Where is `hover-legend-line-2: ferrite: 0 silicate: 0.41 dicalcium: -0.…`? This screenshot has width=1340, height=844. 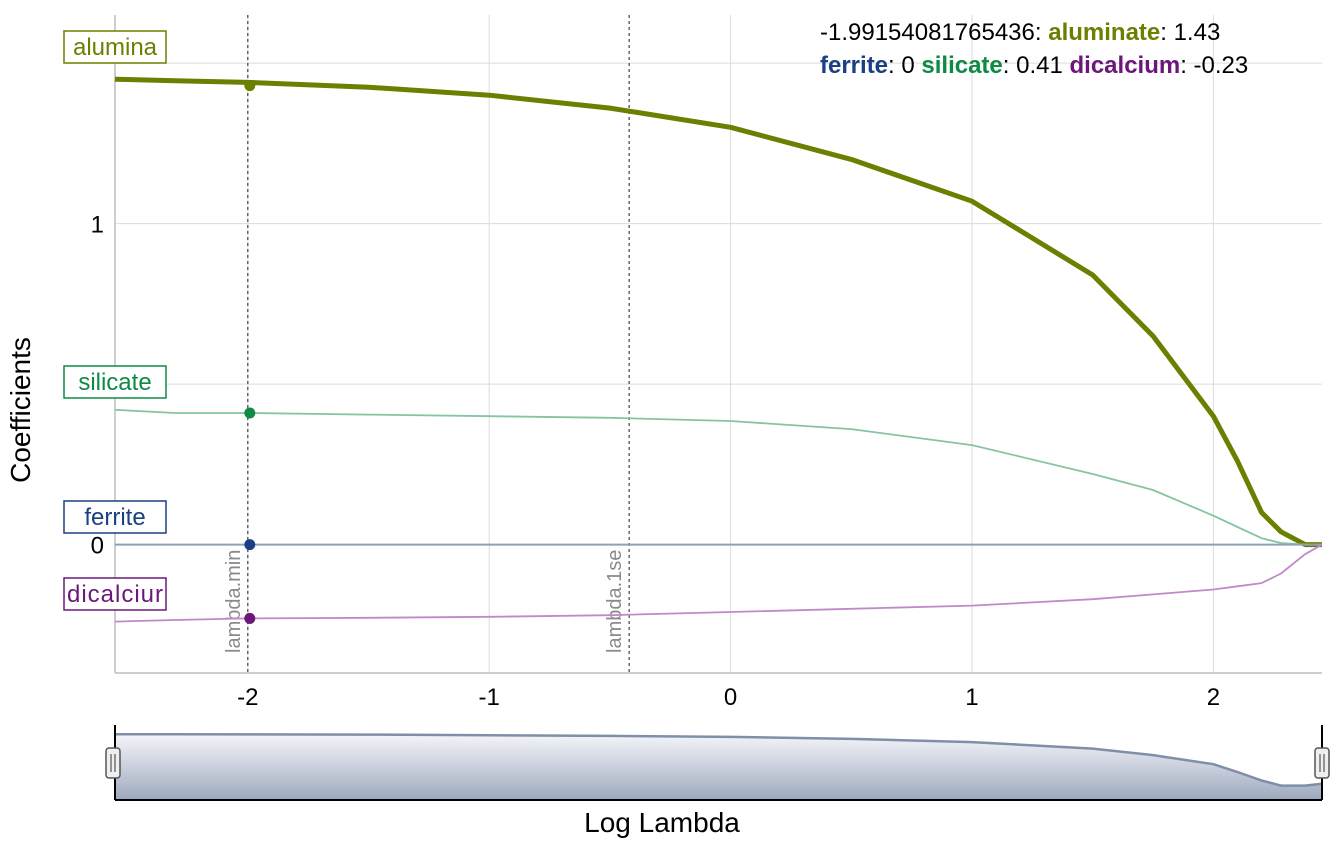
hover-legend-line-2: ferrite: 0 silicate: 0.41 dicalcium: -0.… is located at coordinates (1034, 65).